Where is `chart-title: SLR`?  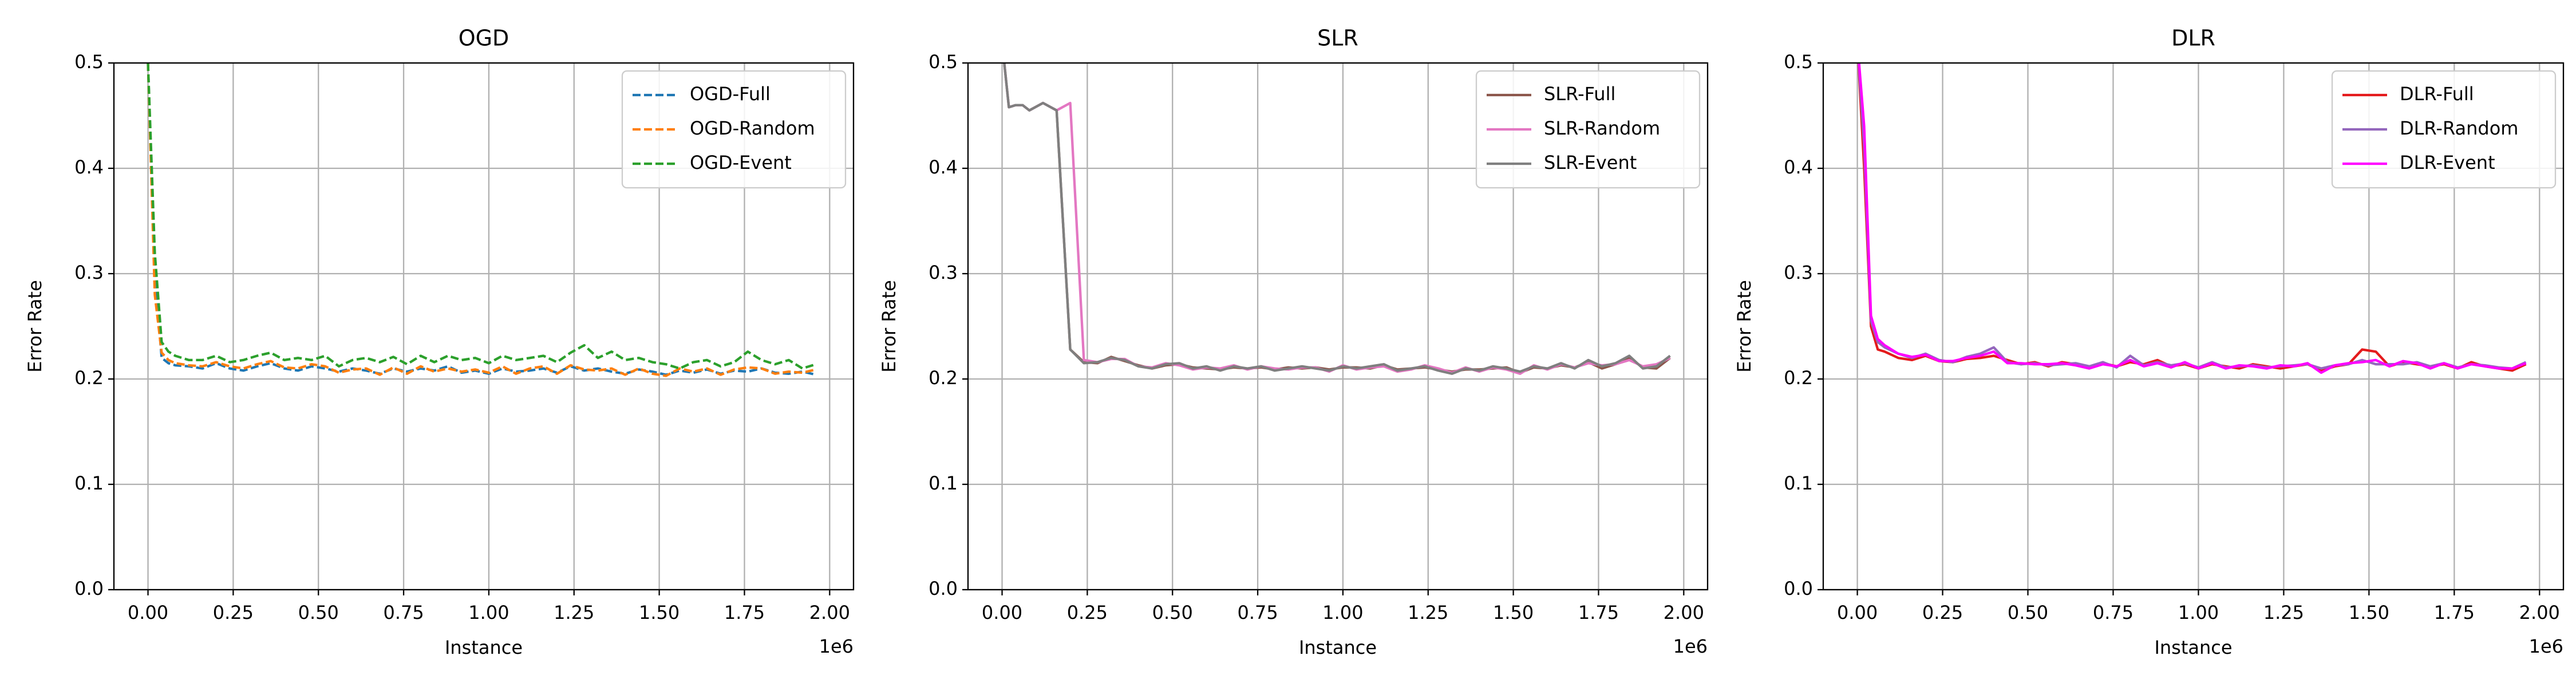
chart-title: SLR is located at coordinates (1337, 38).